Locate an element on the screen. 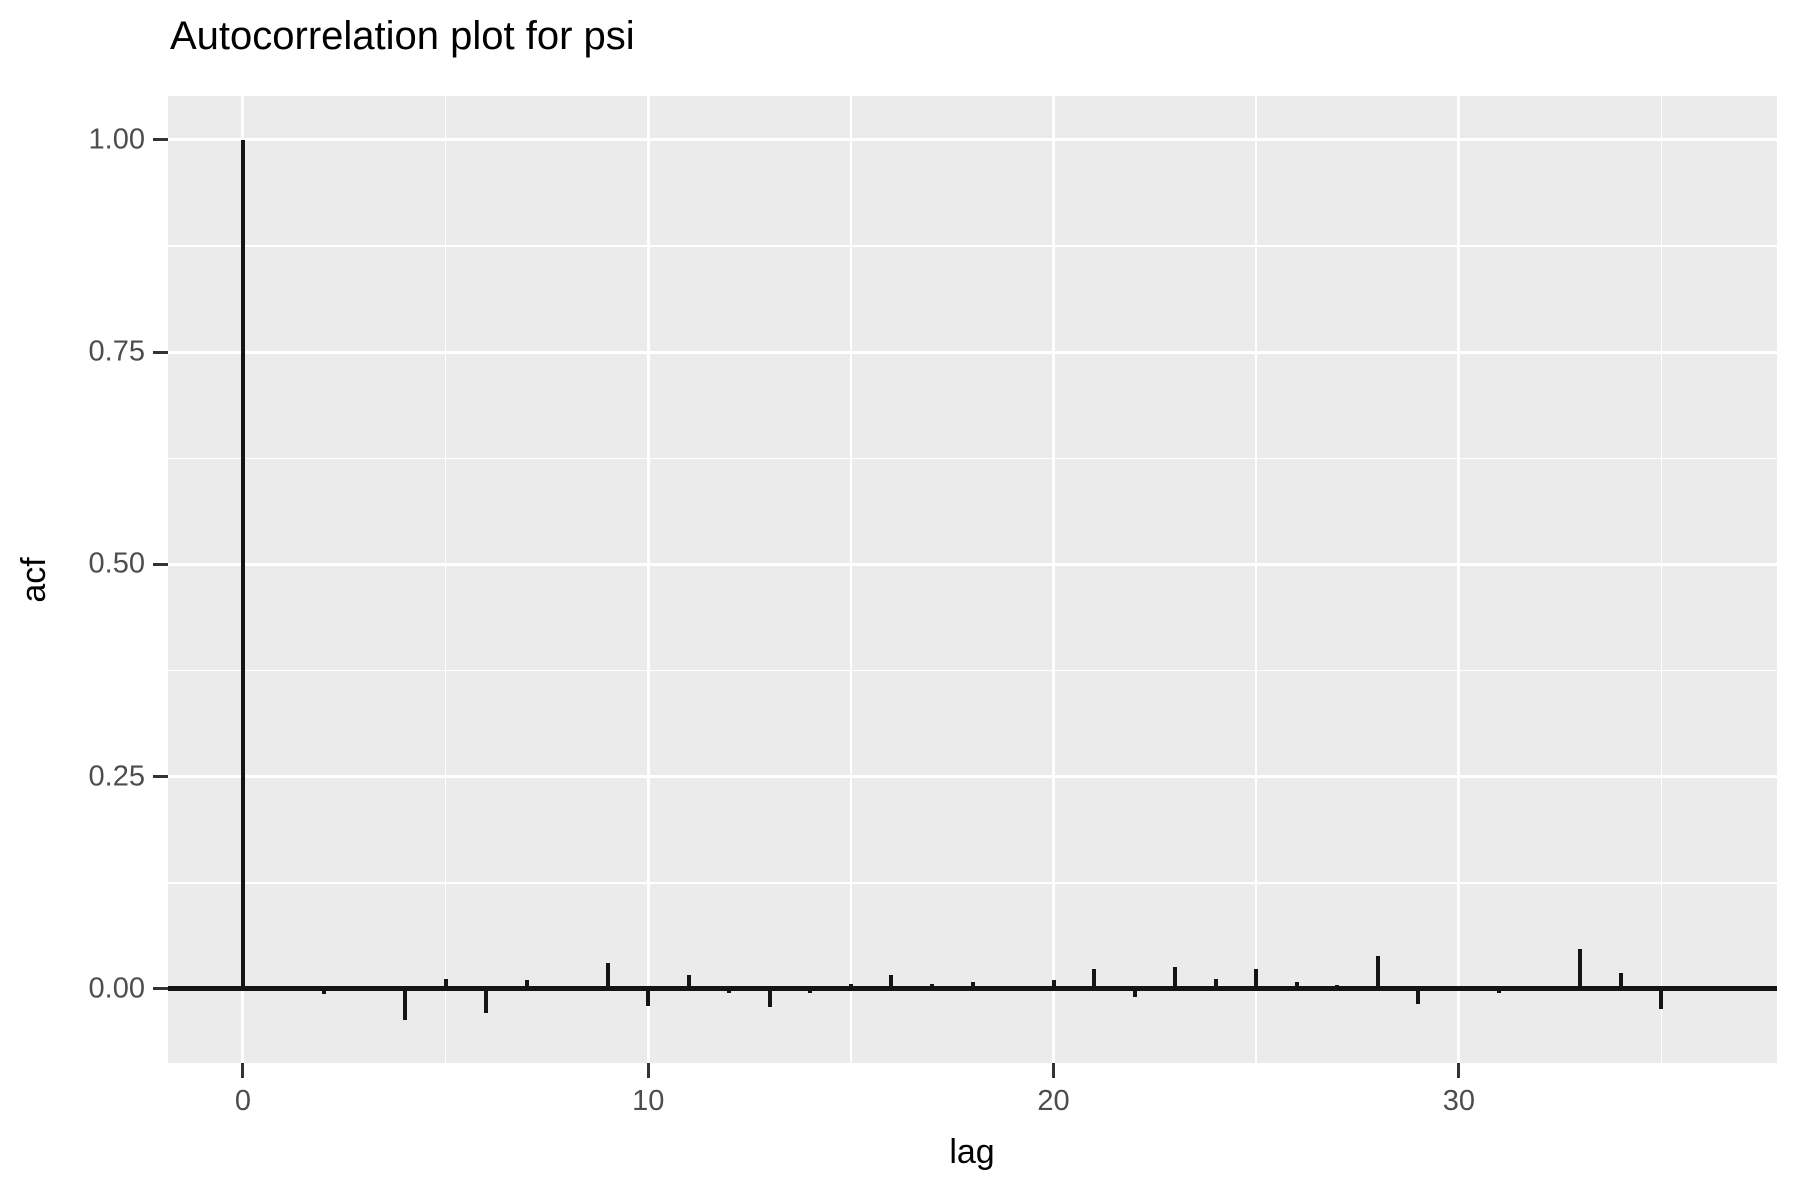  zero-reference-line is located at coordinates (972, 989).